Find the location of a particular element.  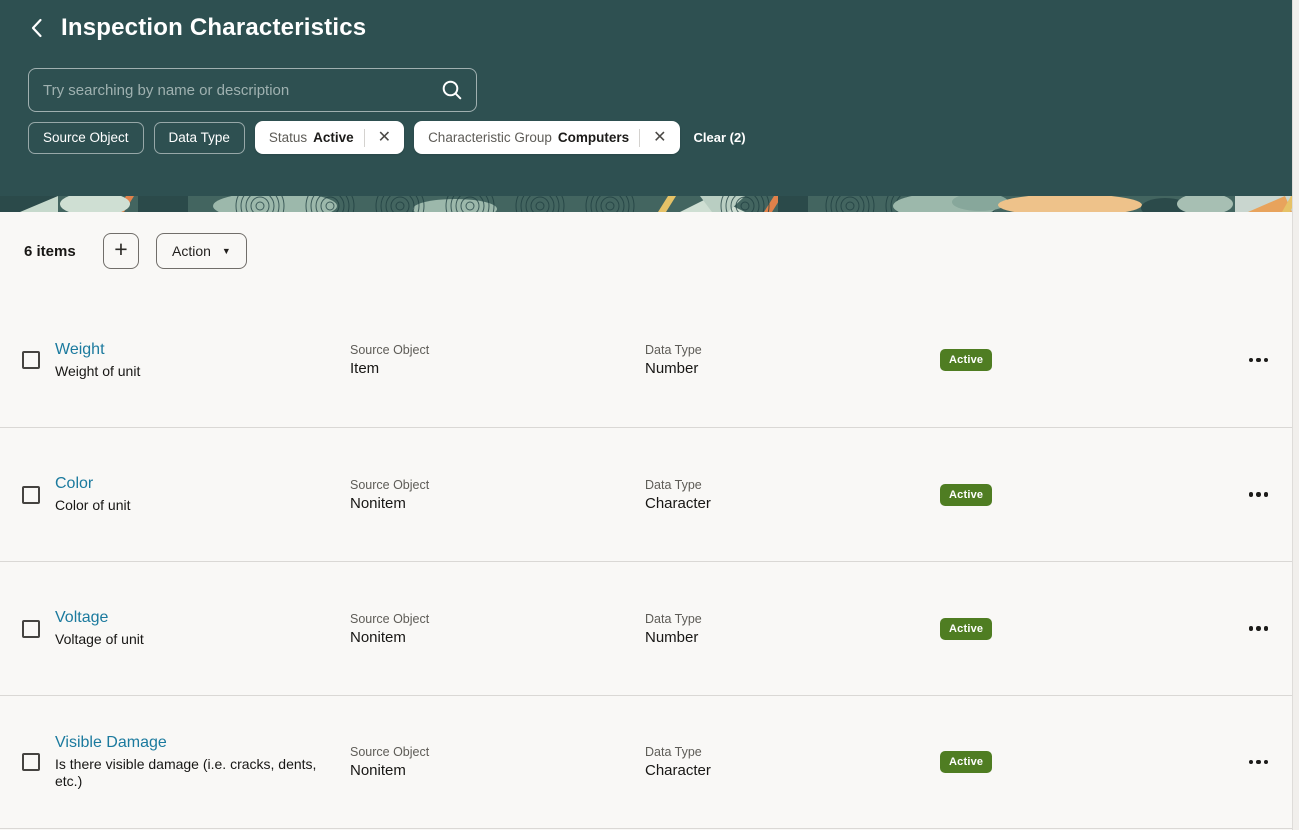

search-button is located at coordinates (452, 90).